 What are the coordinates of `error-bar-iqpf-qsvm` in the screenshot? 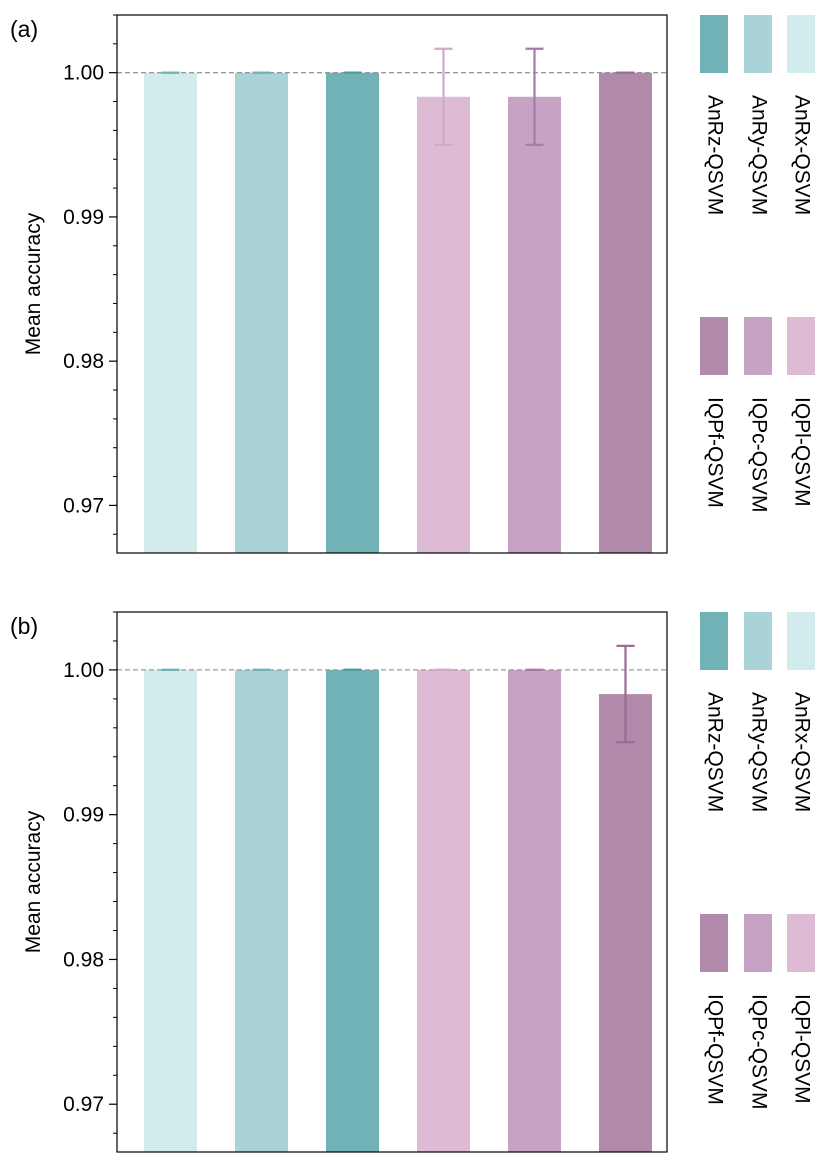 It's located at (625, 694).